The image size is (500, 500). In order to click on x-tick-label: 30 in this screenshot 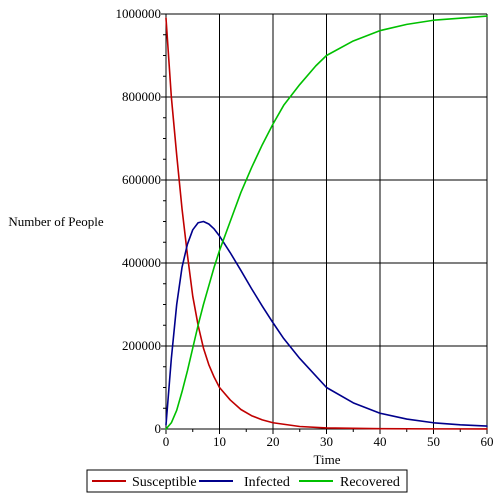, I will do `click(326, 441)`.